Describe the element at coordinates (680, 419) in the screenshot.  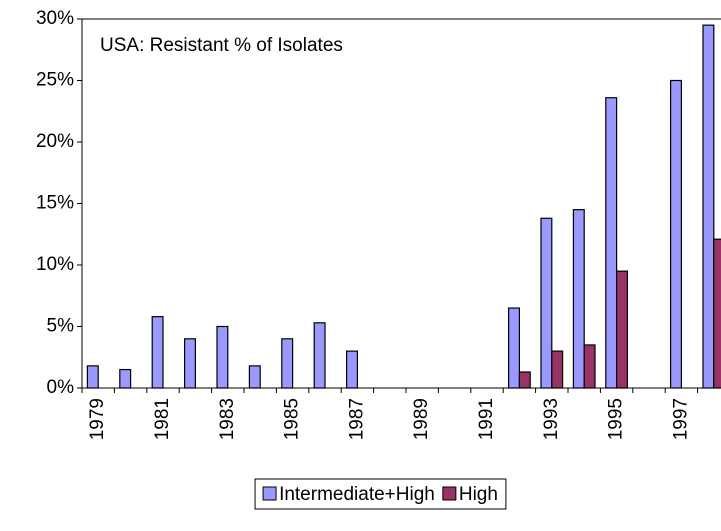
I see `x-tick-label: 1997` at that location.